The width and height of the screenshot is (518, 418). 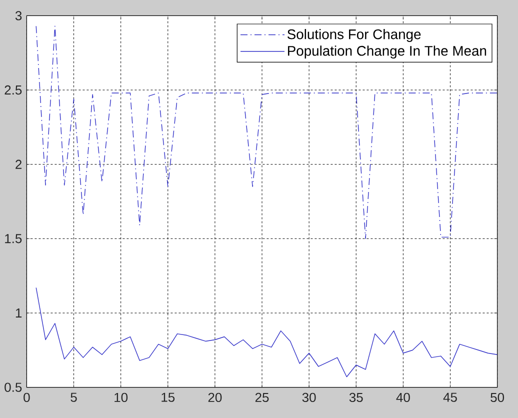 I want to click on x-tick-label: 35, so click(x=356, y=397).